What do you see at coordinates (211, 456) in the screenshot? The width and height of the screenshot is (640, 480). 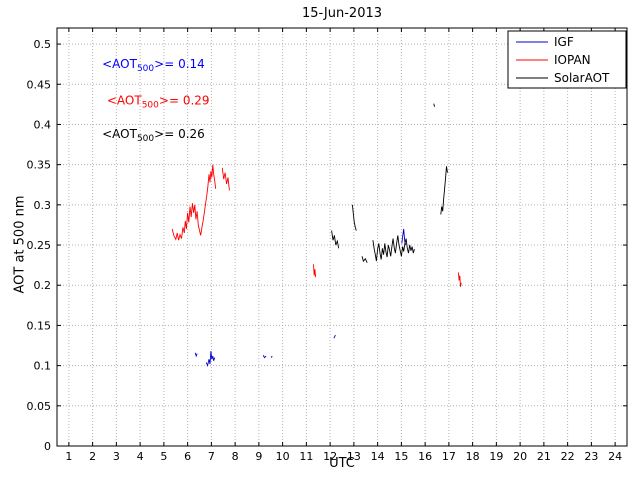 I see `x-tick-label: 7` at bounding box center [211, 456].